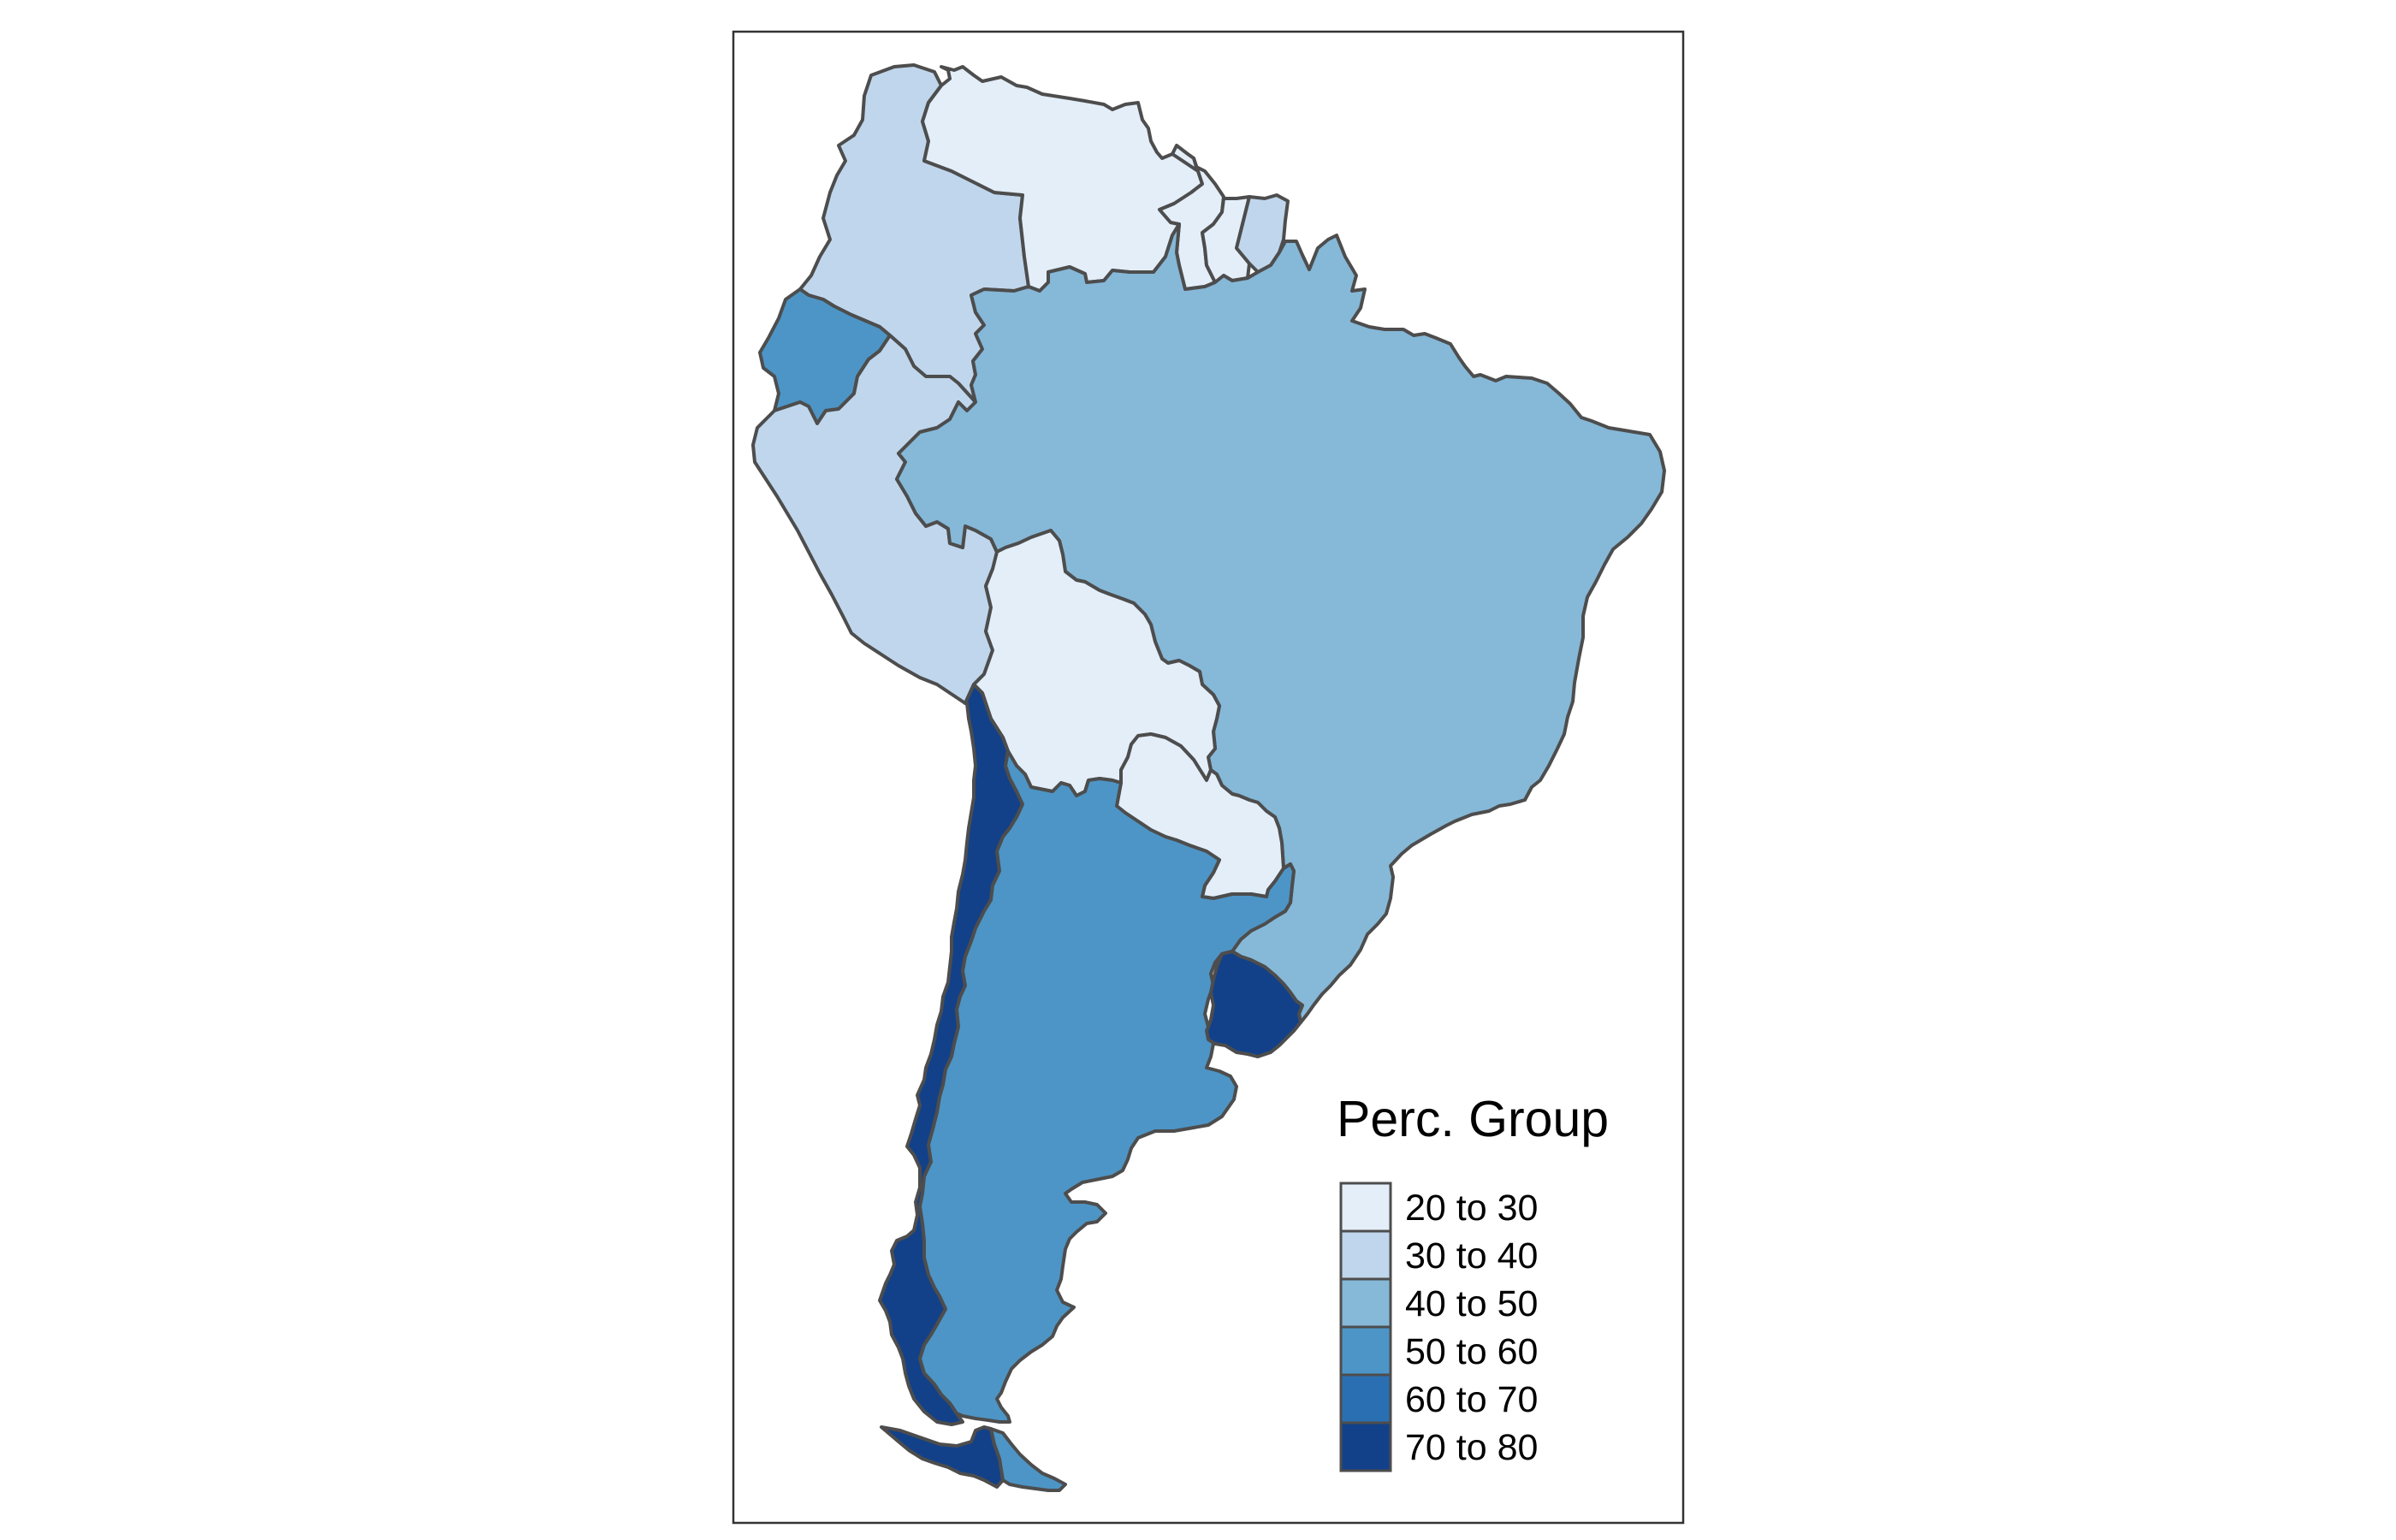  I want to click on country-argentina-tierra-del-fuego, so click(1028, 1459).